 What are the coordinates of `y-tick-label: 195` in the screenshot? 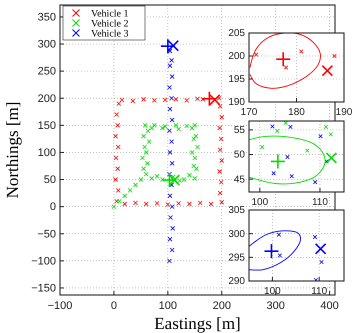 It's located at (237, 80).